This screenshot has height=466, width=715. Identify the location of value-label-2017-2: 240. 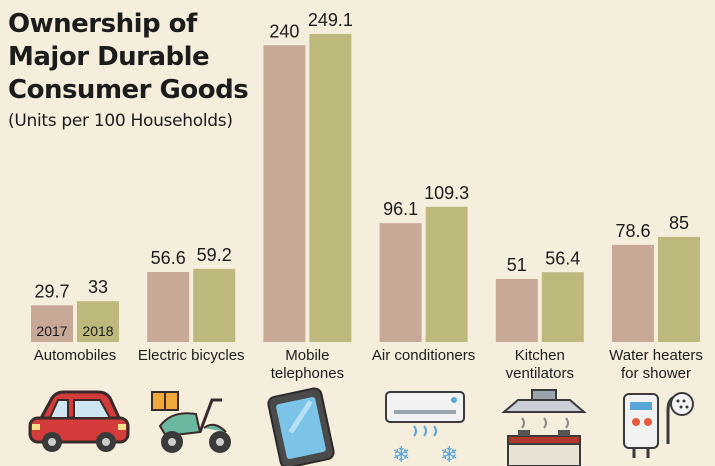
(284, 31).